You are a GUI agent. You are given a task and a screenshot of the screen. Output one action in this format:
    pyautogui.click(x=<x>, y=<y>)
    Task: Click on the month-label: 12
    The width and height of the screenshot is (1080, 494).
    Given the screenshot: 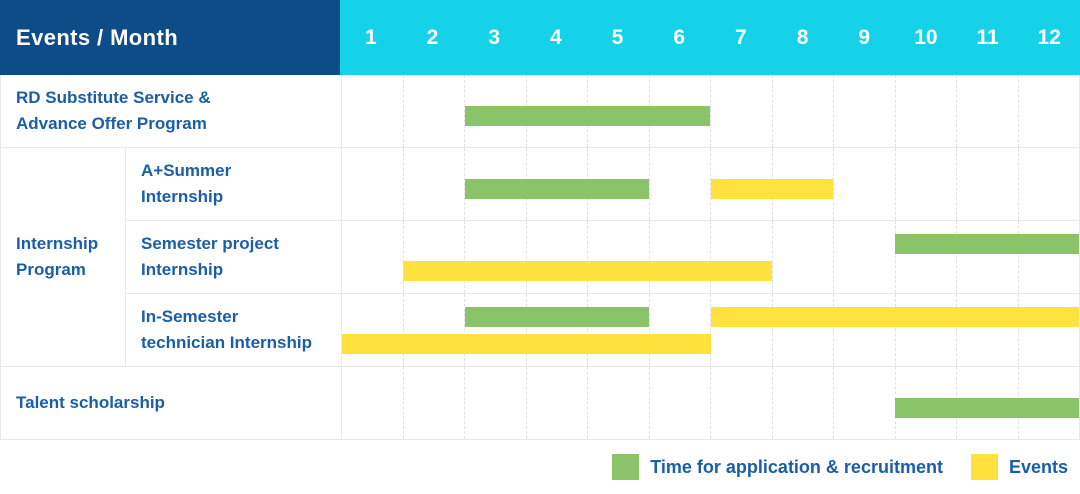 What is the action you would take?
    pyautogui.click(x=1049, y=37)
    